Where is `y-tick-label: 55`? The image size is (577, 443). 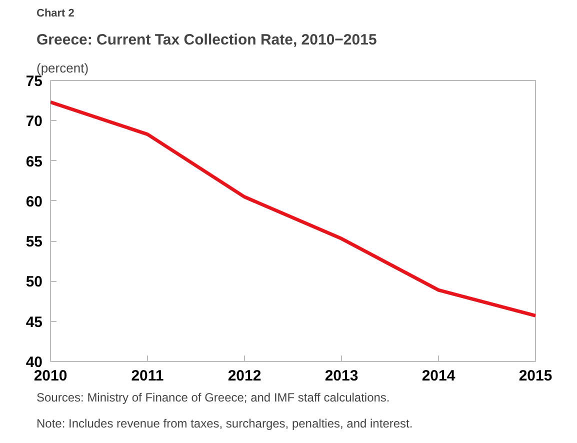
y-tick-label: 55 is located at coordinates (34, 242).